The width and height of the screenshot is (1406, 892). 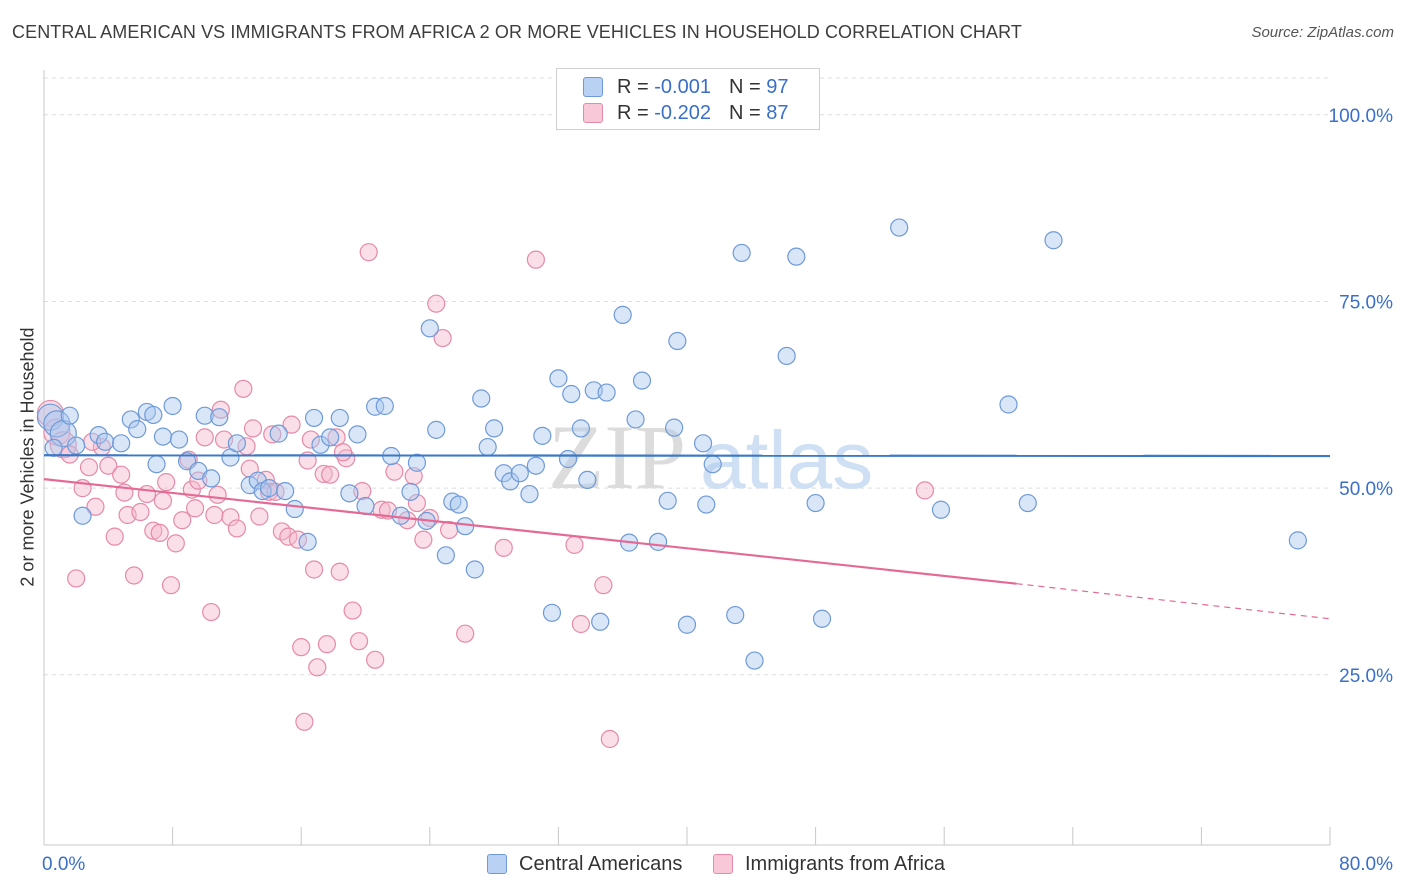 I want to click on legend-n-label: N =, so click(x=744, y=112).